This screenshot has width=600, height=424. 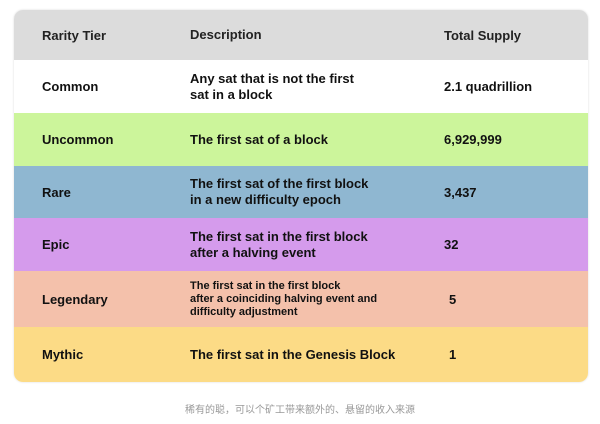 I want to click on description-line: after a coinciding halving event and, so click(x=284, y=298).